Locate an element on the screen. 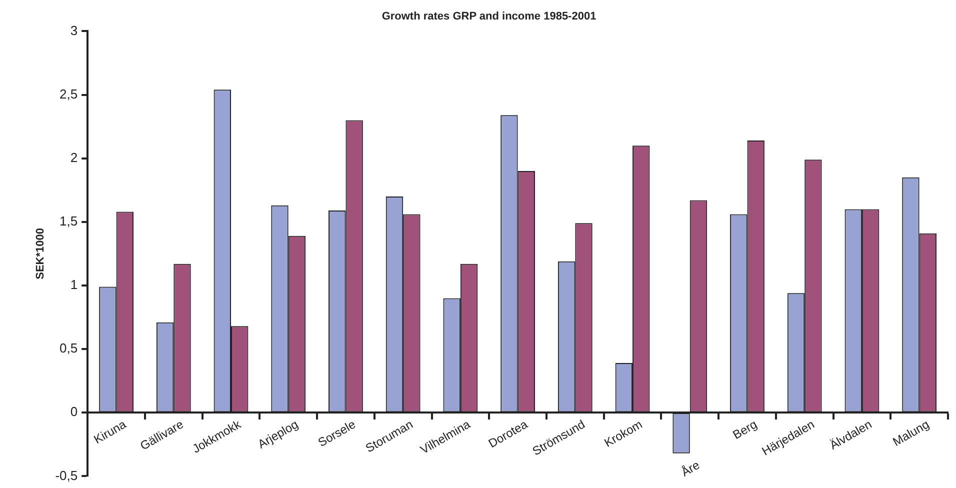 This screenshot has width=956, height=488. y-tick-label: -0,5 is located at coordinates (66, 475).